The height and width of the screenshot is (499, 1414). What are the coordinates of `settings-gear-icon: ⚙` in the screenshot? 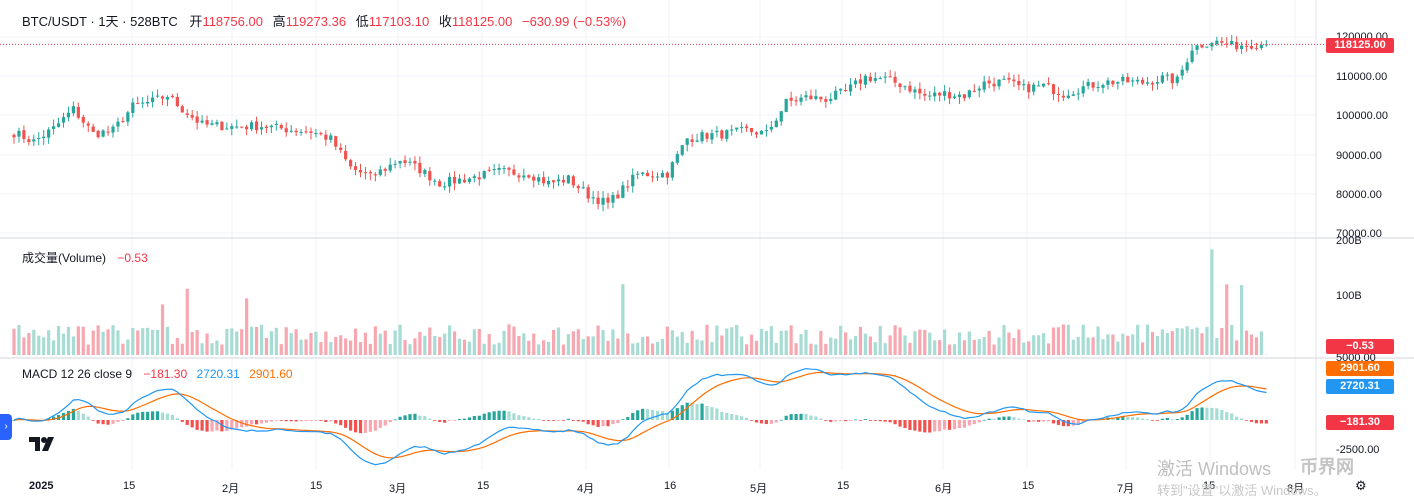 It's located at (1361, 486).